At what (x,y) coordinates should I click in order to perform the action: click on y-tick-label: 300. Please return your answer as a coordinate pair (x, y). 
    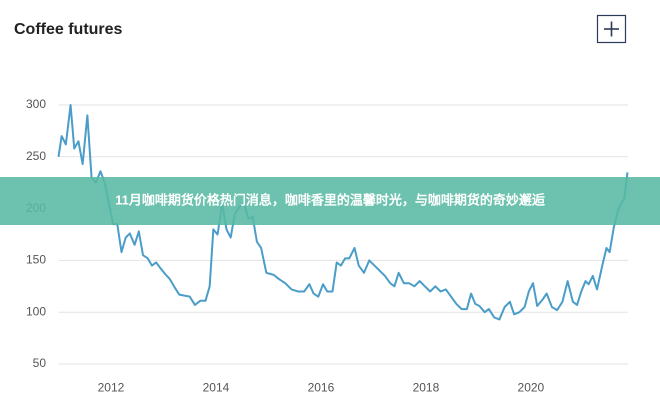
    Looking at the image, I should click on (36, 104).